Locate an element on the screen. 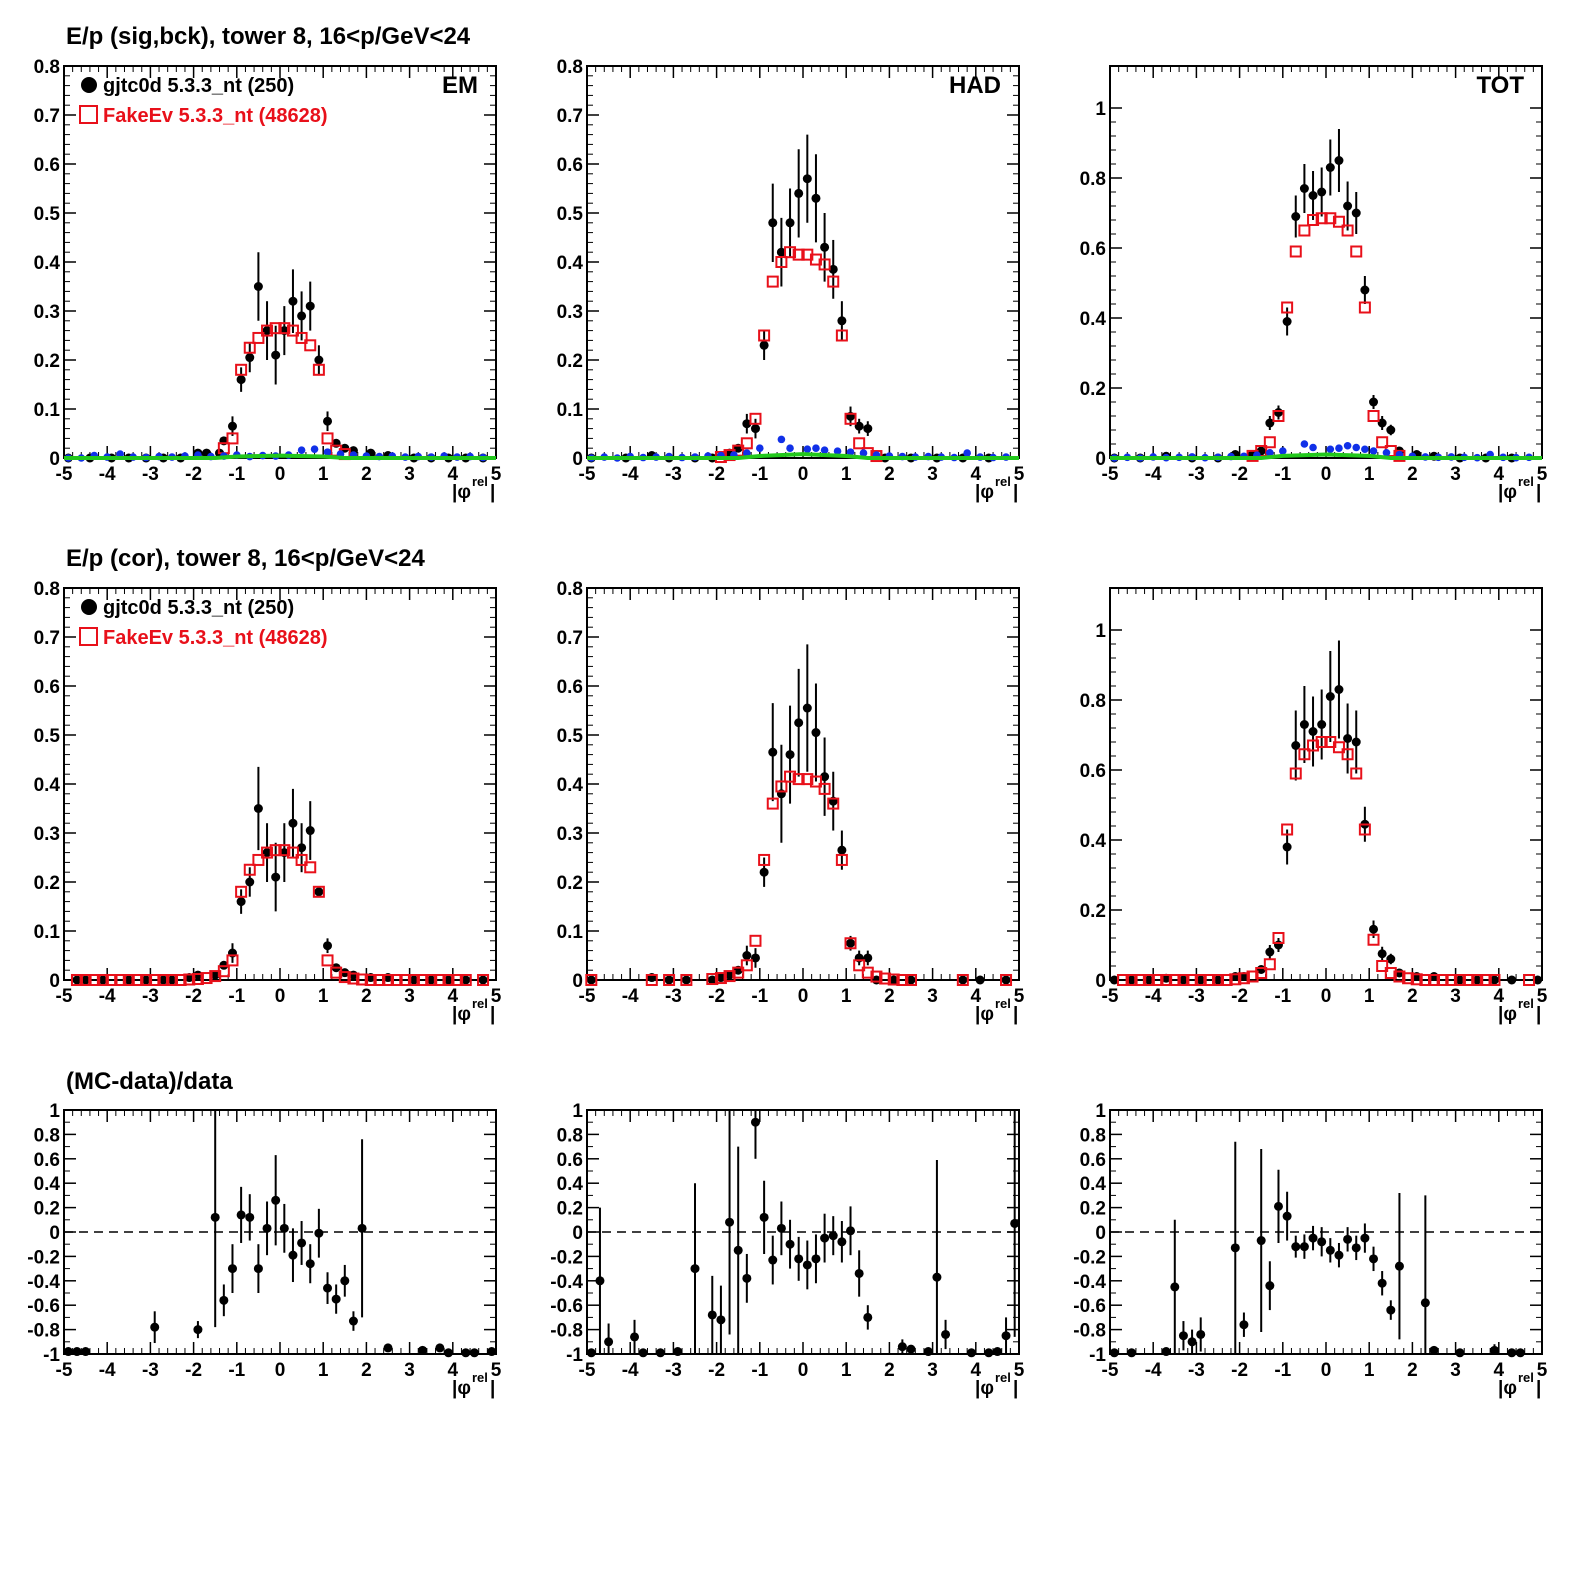 Image resolution: width=1575 pixels, height=1575 pixels. y-tick-label: -0.2 is located at coordinates (43, 1257).